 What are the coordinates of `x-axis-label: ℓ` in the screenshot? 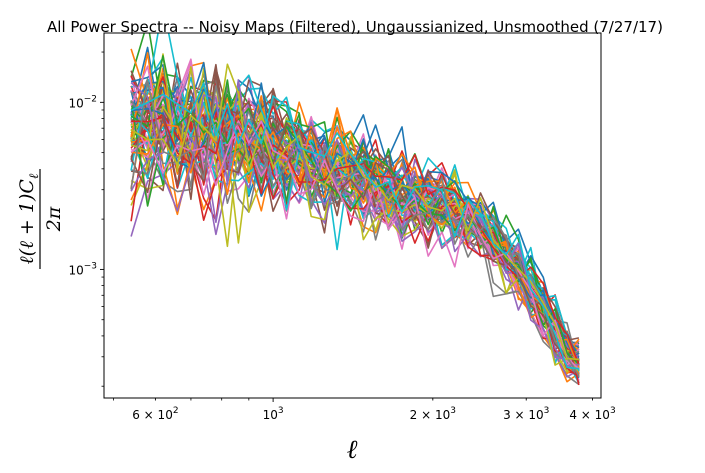 It's located at (352, 450).